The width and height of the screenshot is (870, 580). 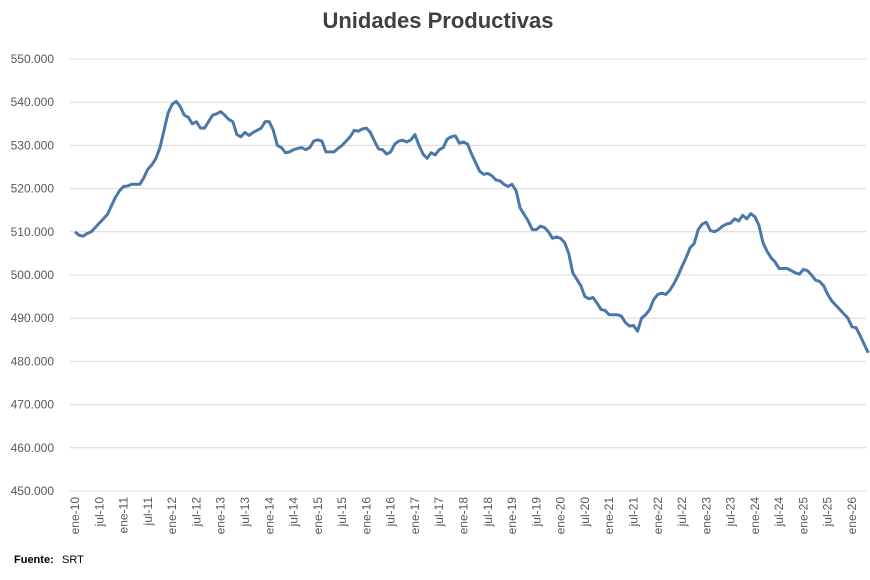 What do you see at coordinates (706, 516) in the screenshot?
I see `x-tick-label: ene-23` at bounding box center [706, 516].